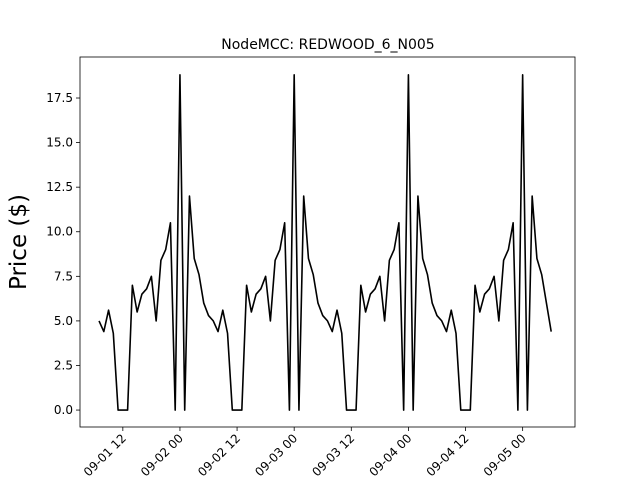 Image resolution: width=640 pixels, height=480 pixels. What do you see at coordinates (63, 365) in the screenshot?
I see `y-tick-label: 2.5` at bounding box center [63, 365].